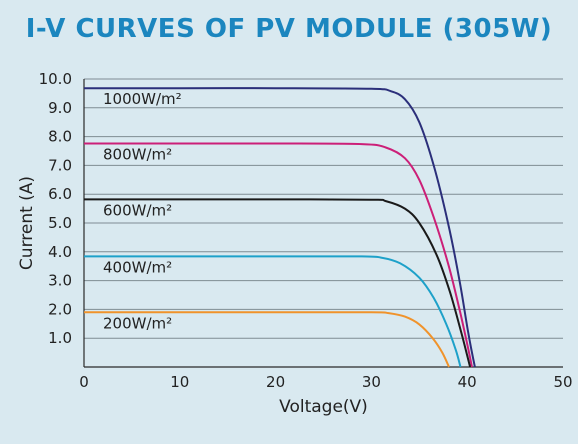 The image size is (578, 444). What do you see at coordinates (60, 108) in the screenshot?
I see `y-tick-label: 9.0` at bounding box center [60, 108].